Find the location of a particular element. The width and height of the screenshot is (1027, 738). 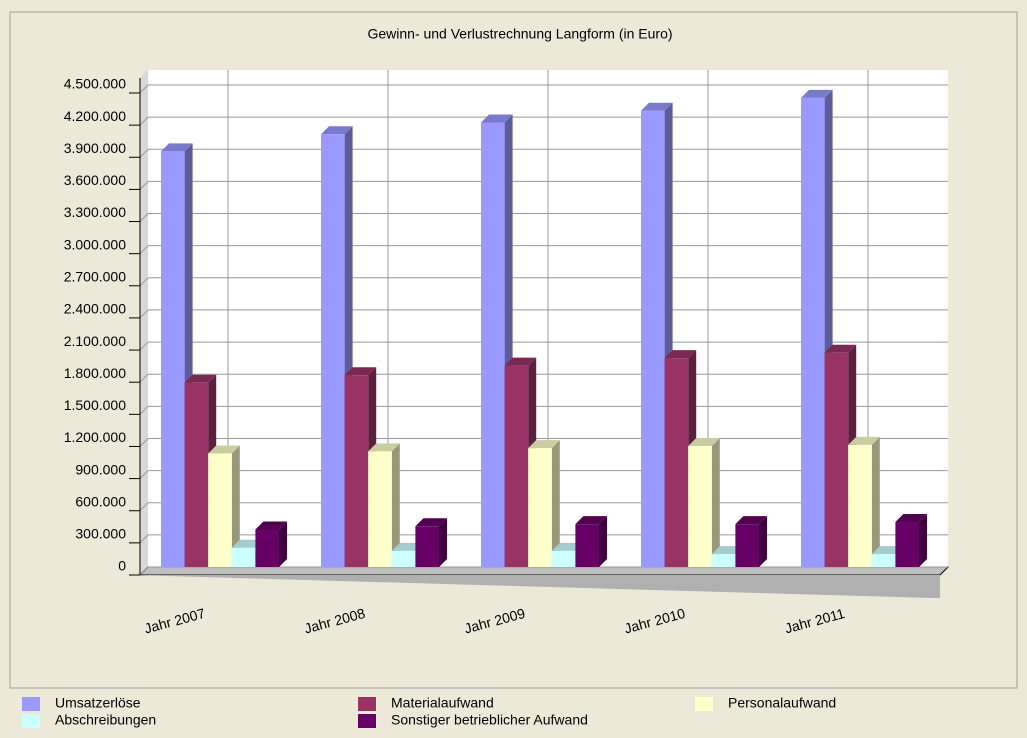

legend-label: Materialaufwand is located at coordinates (442, 703).